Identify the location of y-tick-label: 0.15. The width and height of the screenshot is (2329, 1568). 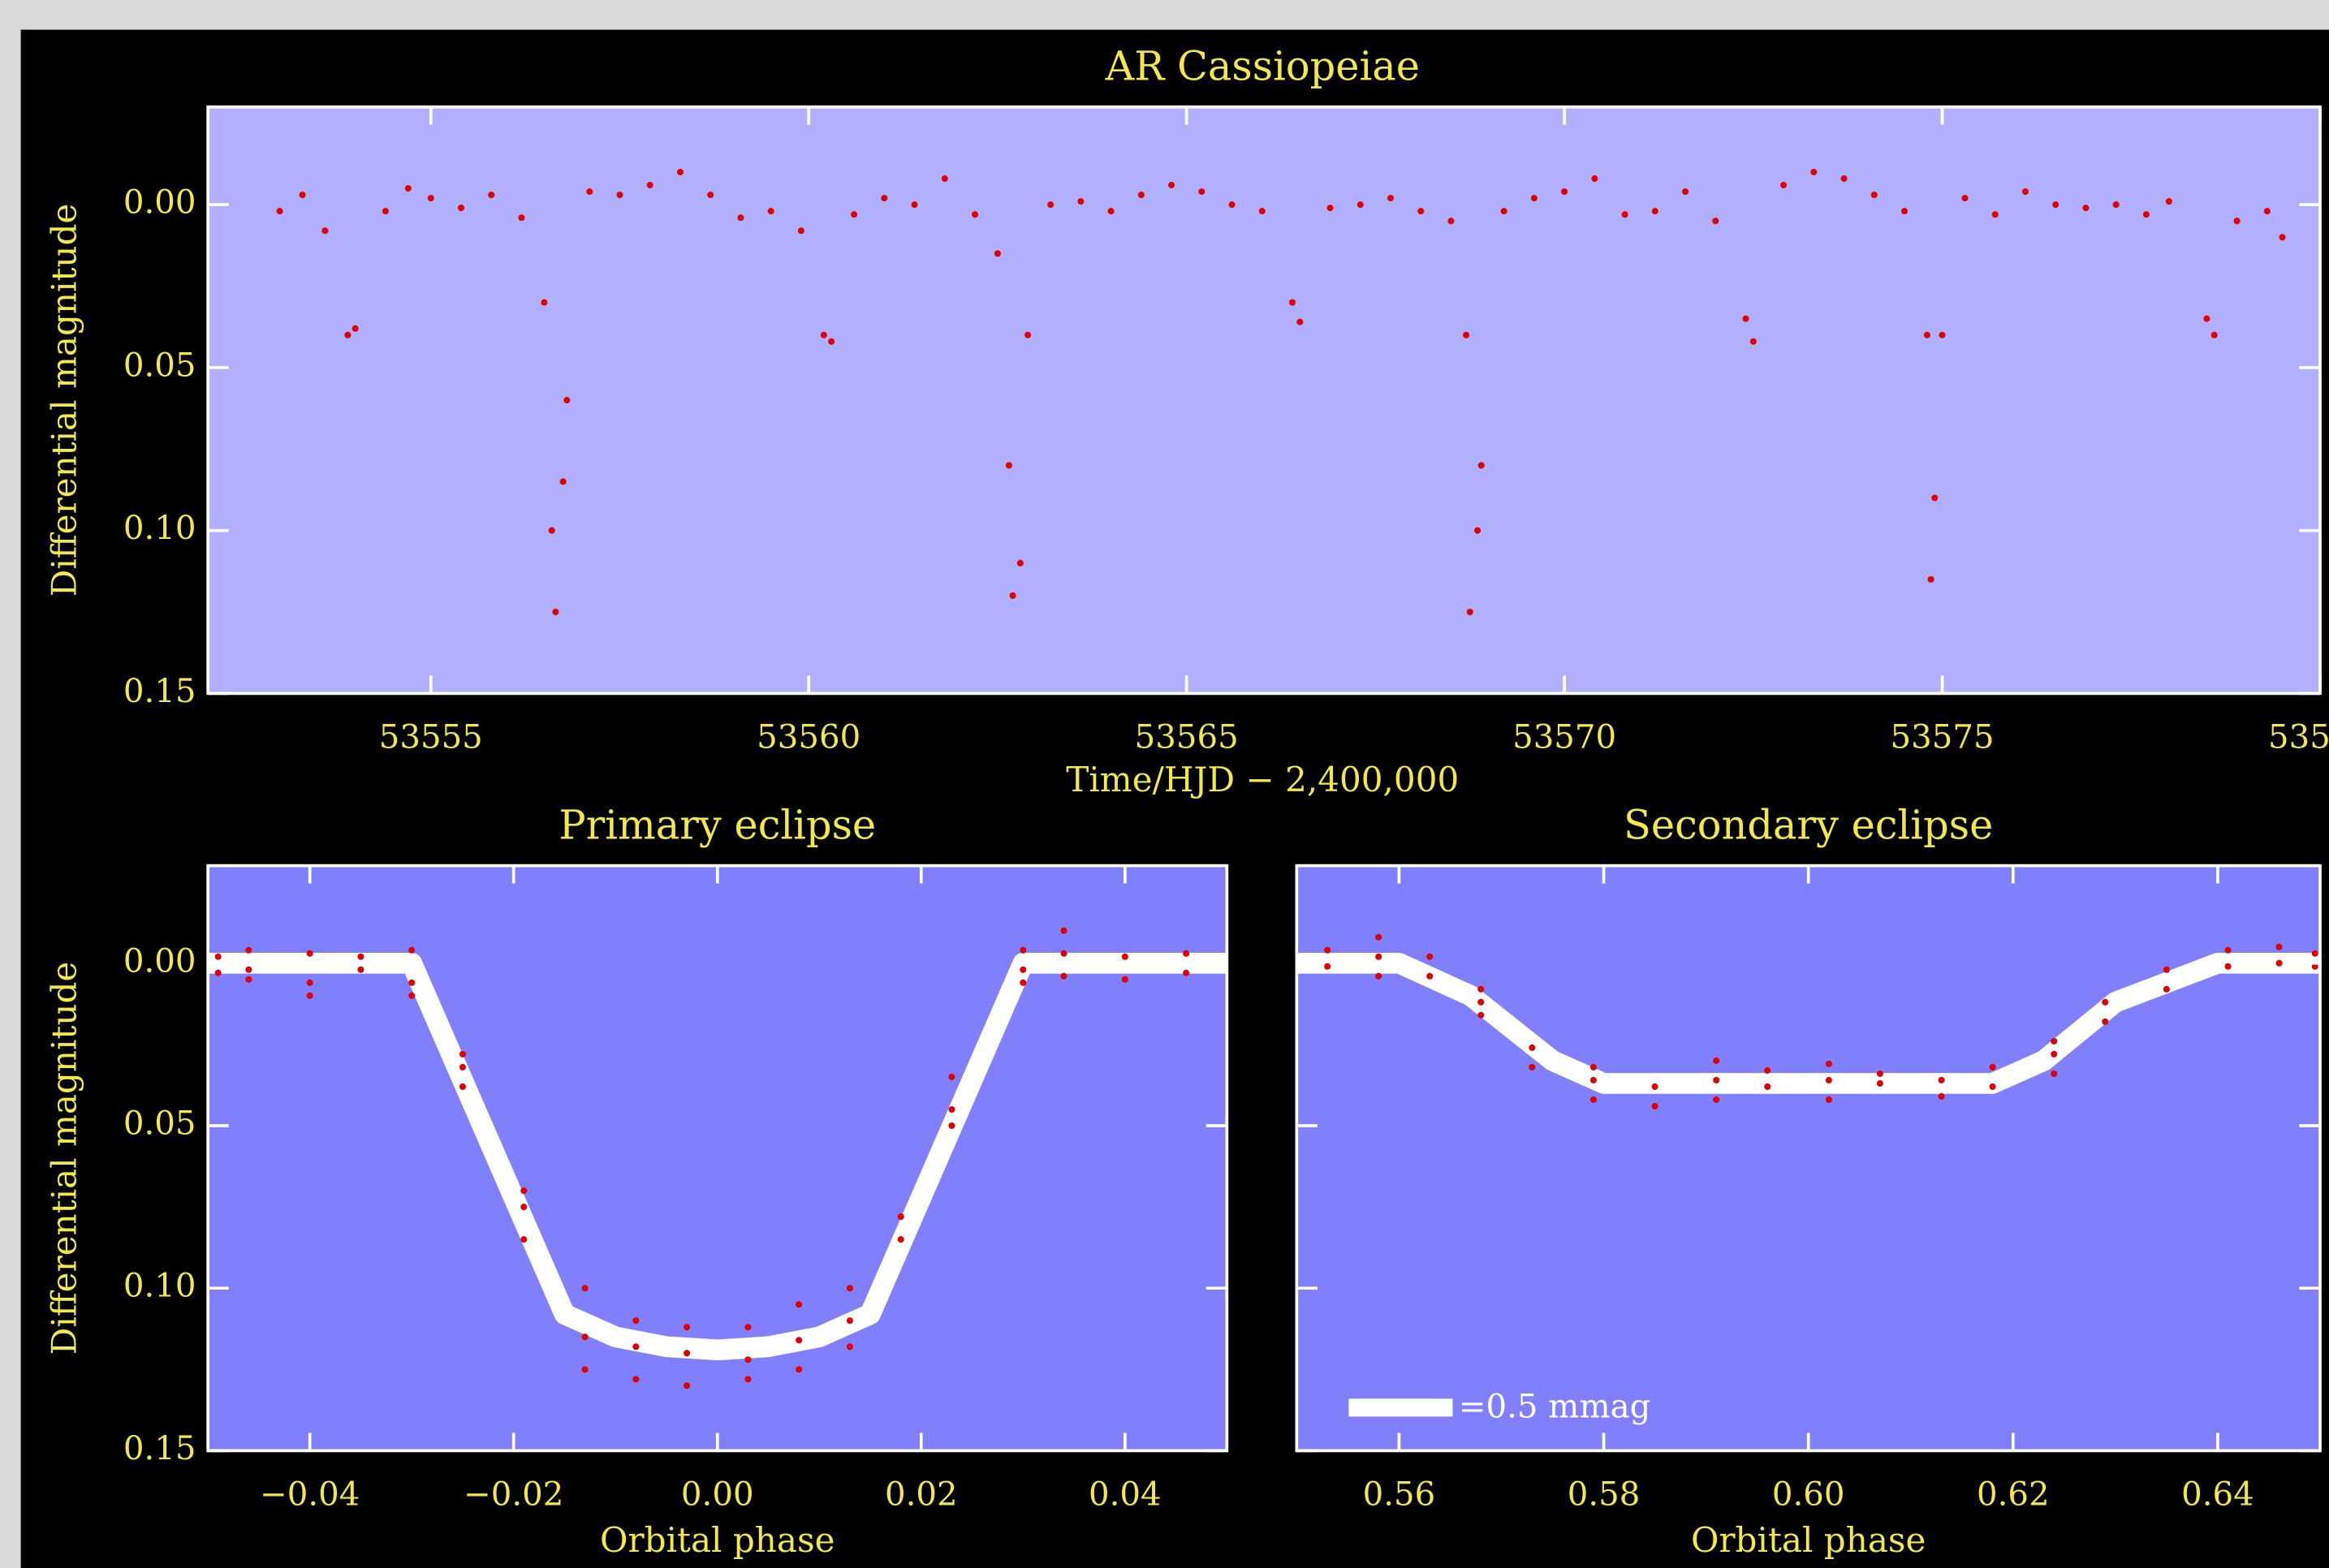
(159, 692).